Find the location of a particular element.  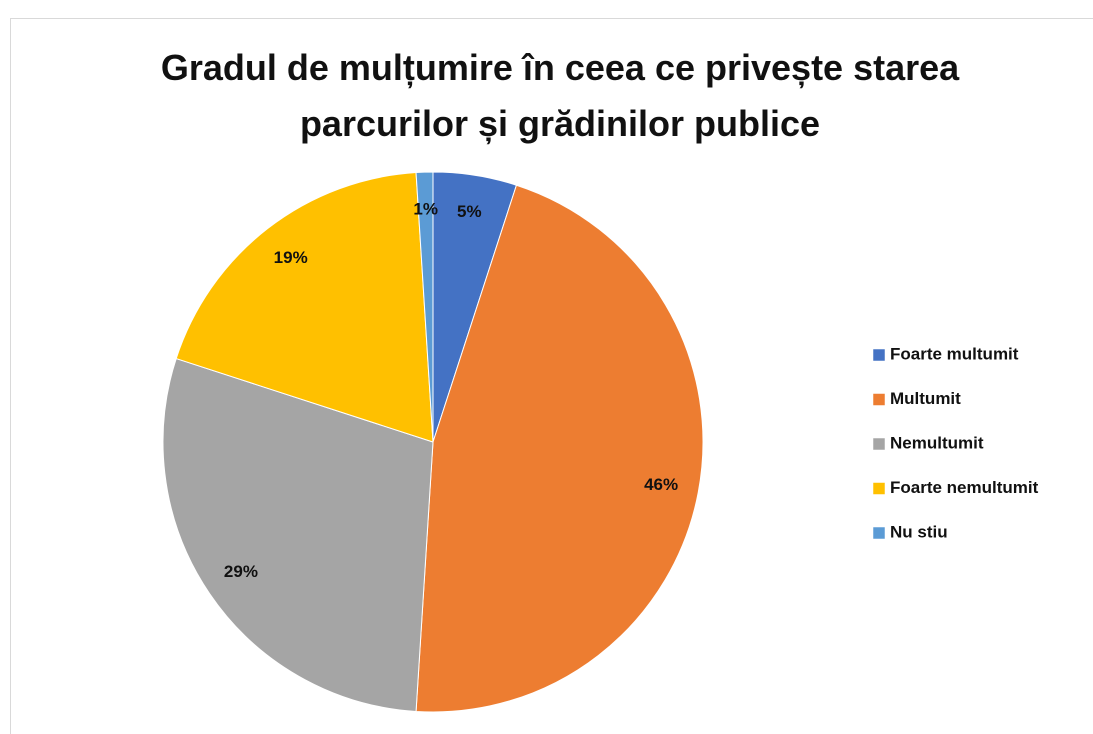

data-label: 19% is located at coordinates (291, 257).